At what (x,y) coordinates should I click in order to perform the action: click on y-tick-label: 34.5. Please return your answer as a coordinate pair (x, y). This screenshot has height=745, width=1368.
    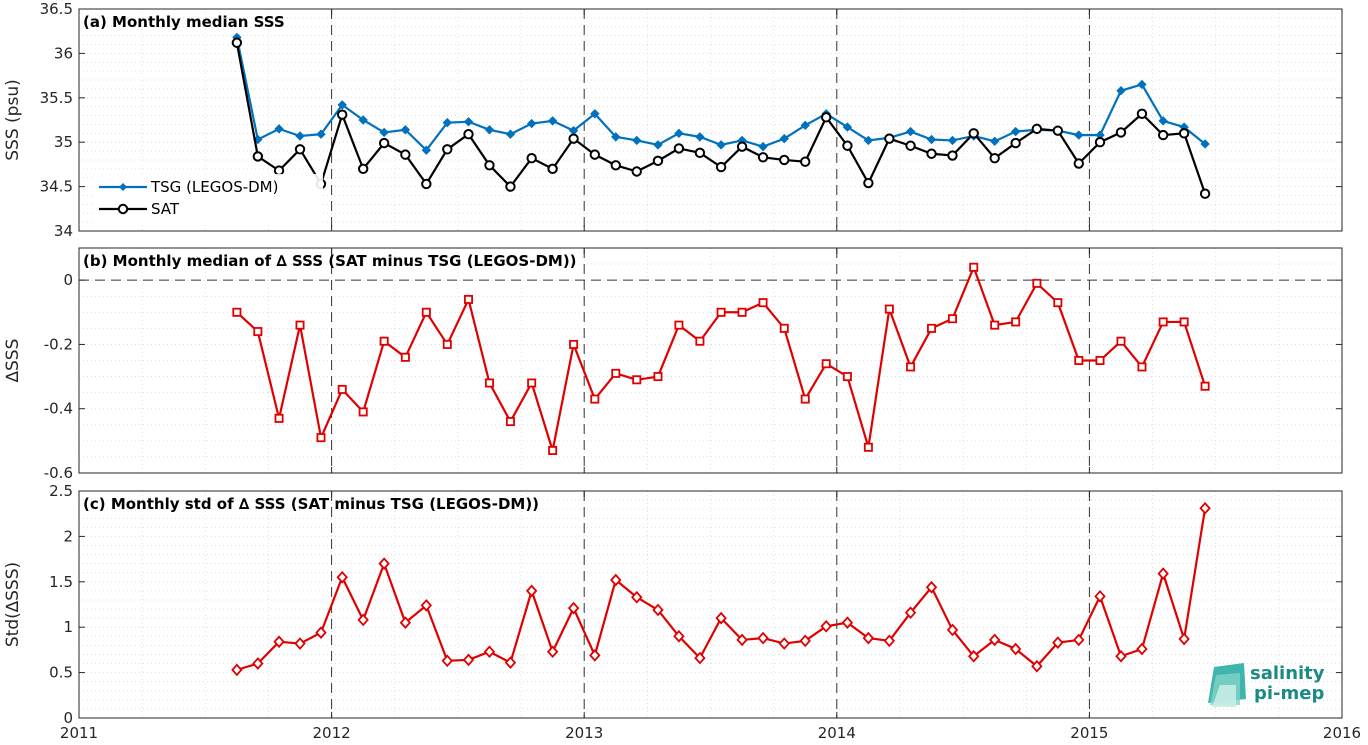
    Looking at the image, I should click on (56, 187).